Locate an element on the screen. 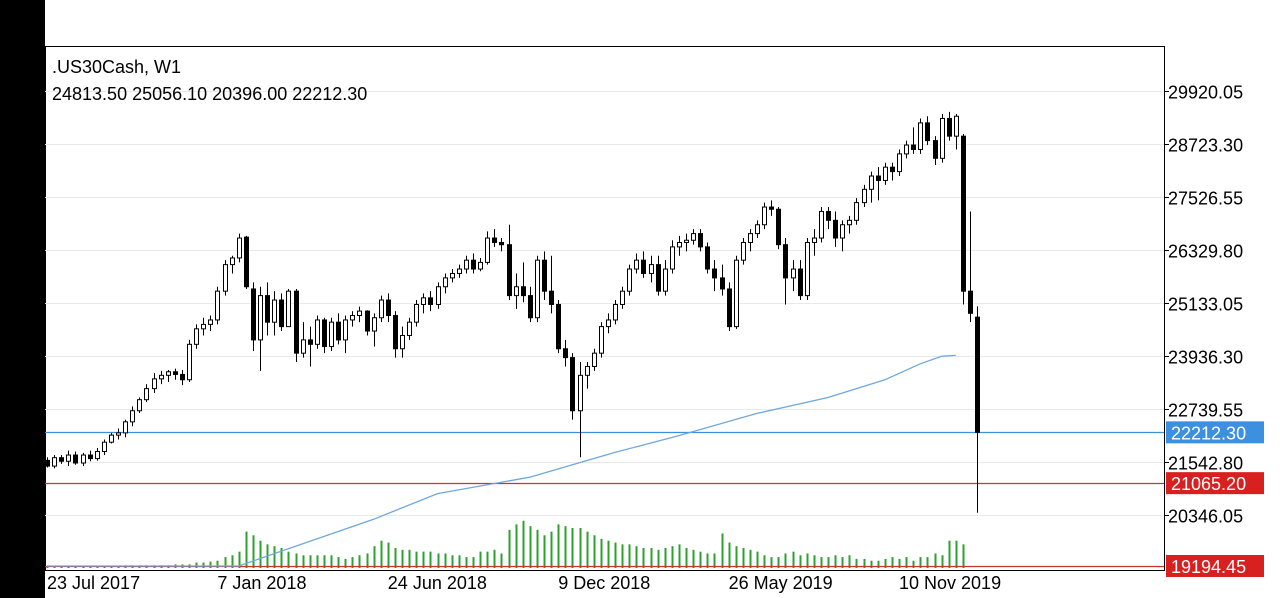  y-tick-label: 21542.80 is located at coordinates (1205, 464).